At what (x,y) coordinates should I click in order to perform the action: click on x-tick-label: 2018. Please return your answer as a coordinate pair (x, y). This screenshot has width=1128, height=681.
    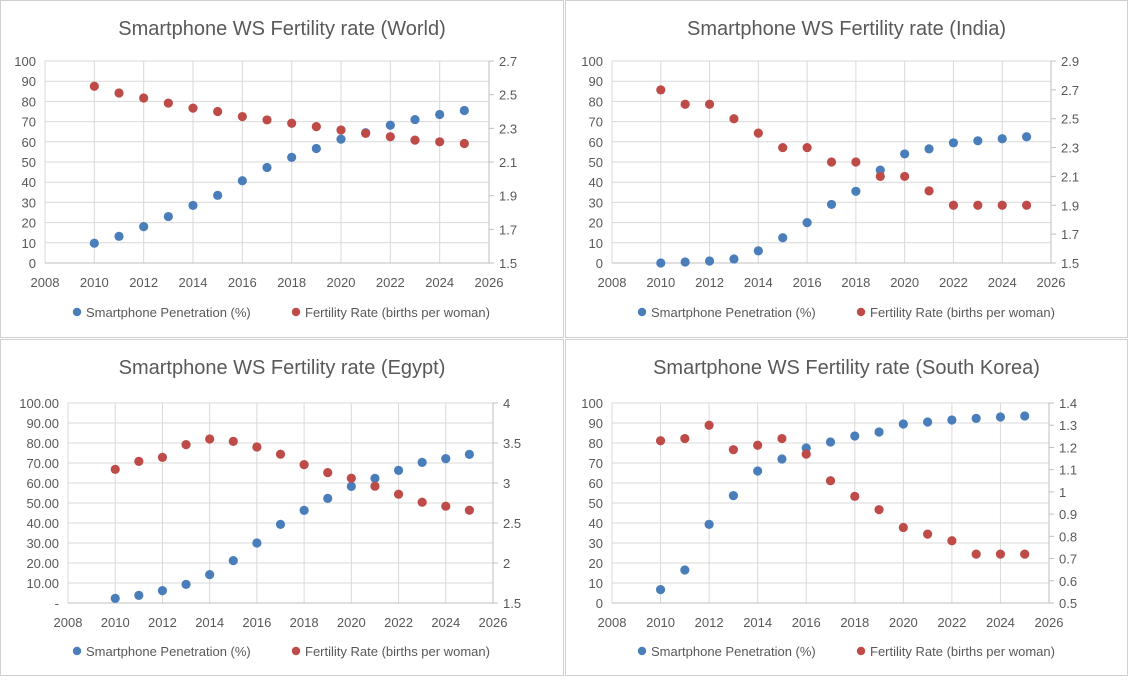
    Looking at the image, I should click on (291, 282).